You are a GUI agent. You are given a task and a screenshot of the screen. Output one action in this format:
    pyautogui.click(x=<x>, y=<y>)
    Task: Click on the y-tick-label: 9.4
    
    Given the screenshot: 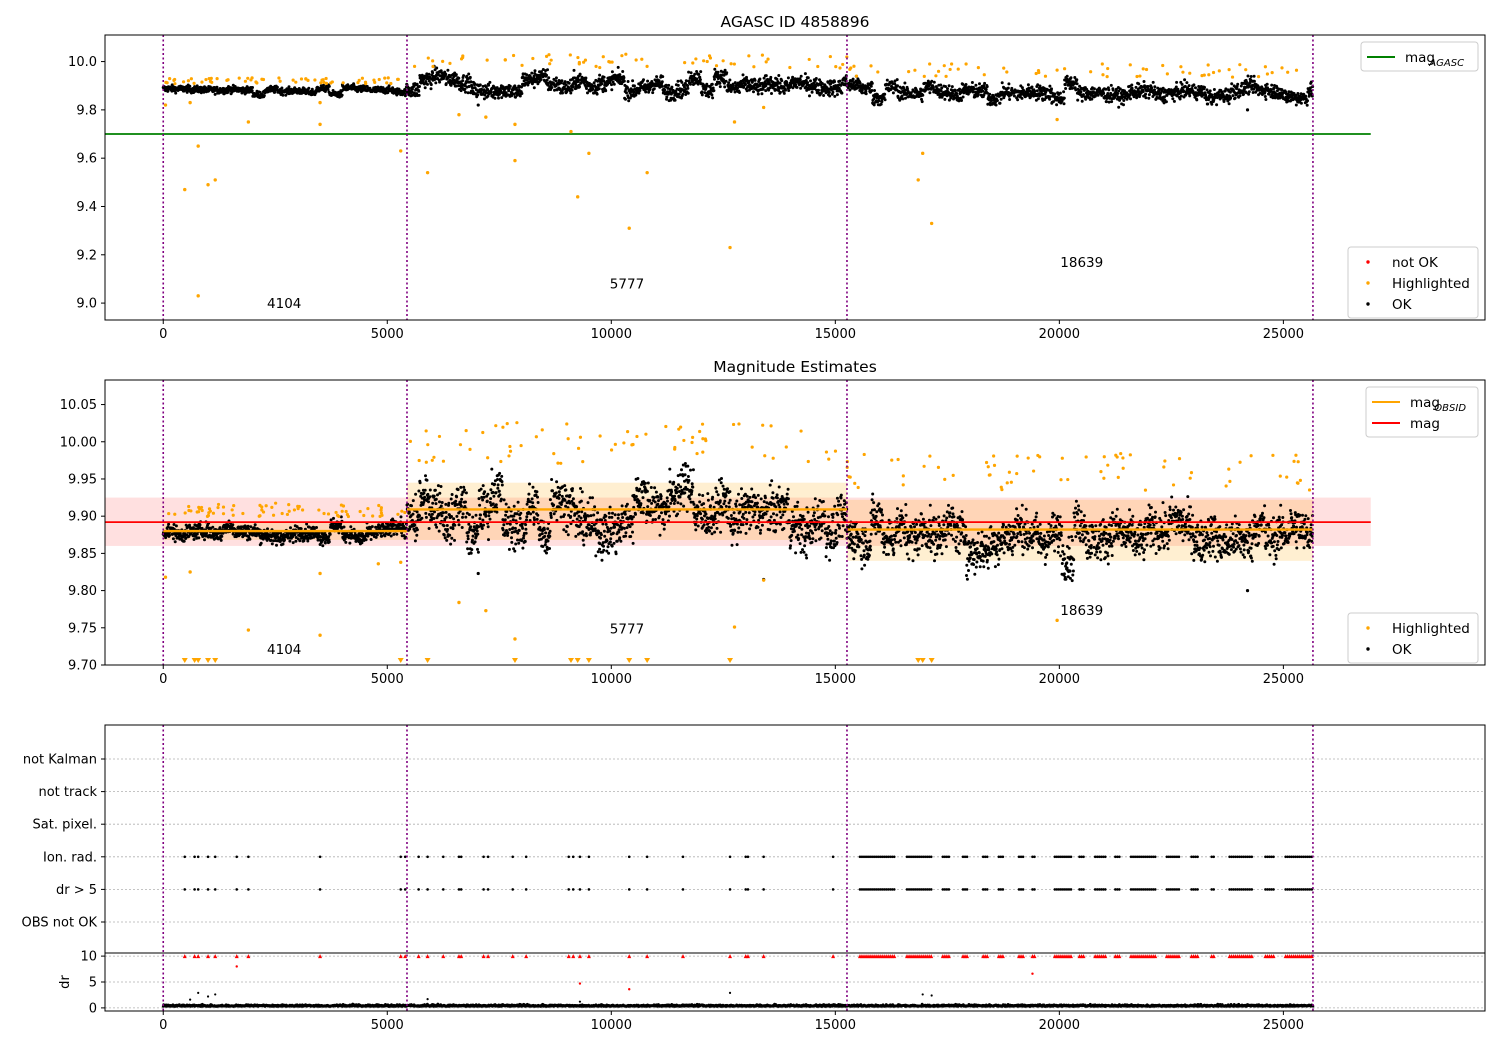 What is the action you would take?
    pyautogui.click(x=86, y=207)
    